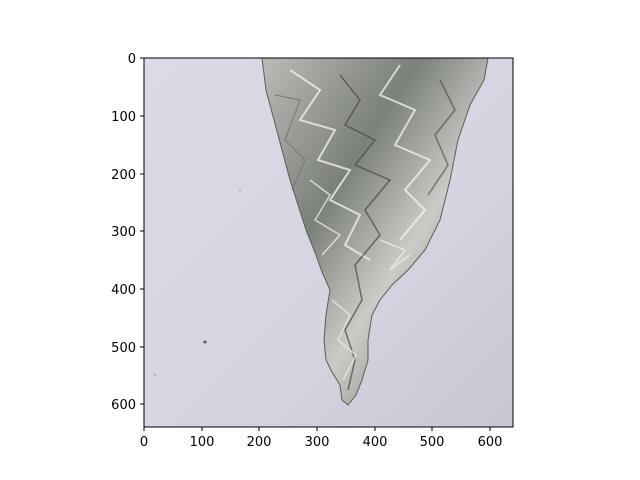 Image resolution: width=640 pixels, height=480 pixels. Describe the element at coordinates (123, 405) in the screenshot. I see `y-tick-label: 600` at that location.